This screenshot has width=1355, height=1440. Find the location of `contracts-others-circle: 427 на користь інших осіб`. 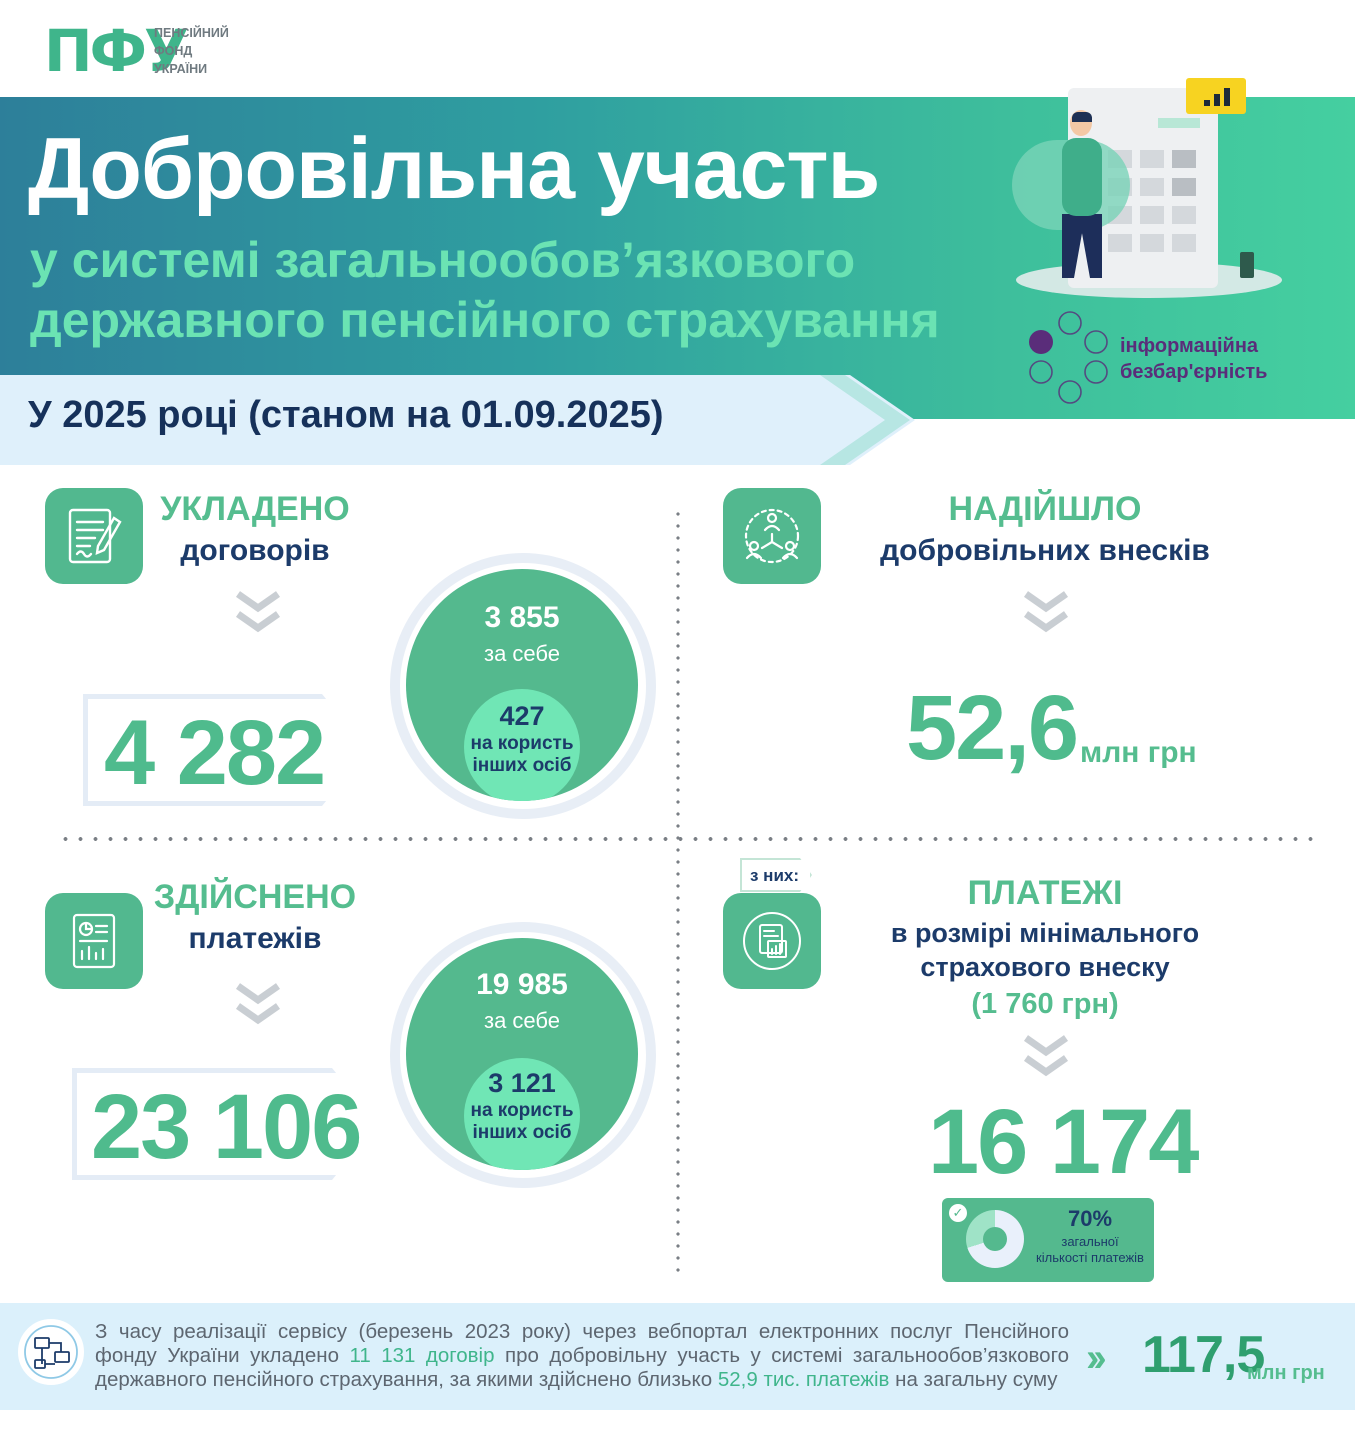

contracts-others-circle: 427 на користь інших осіб is located at coordinates (522, 745).